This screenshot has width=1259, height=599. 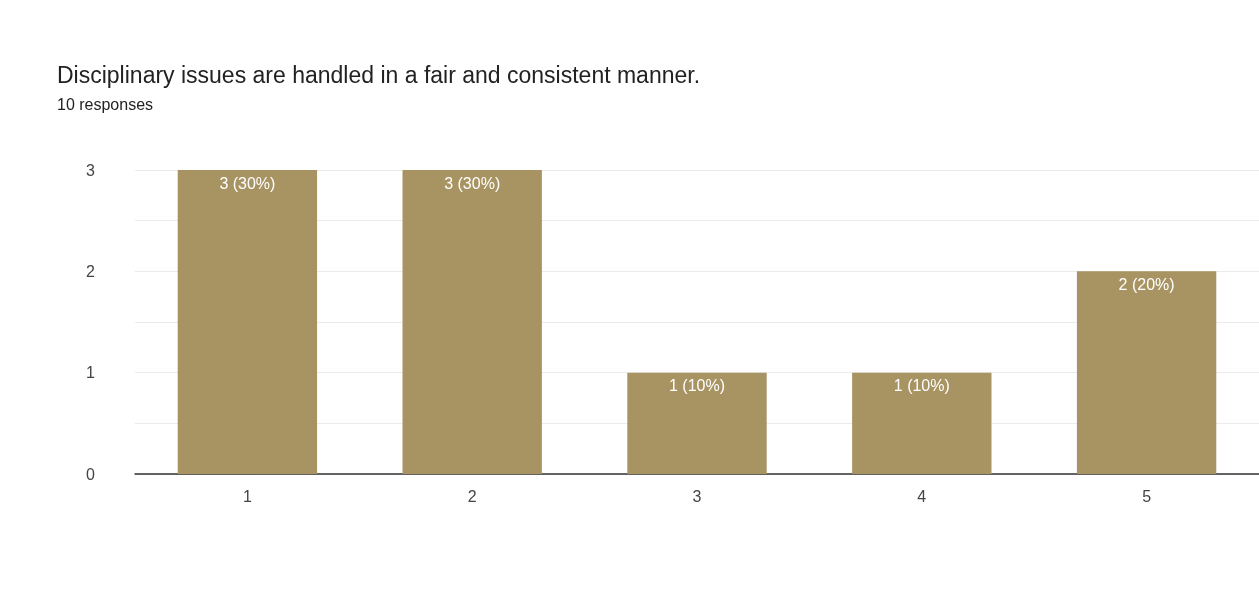 What do you see at coordinates (91, 373) in the screenshot?
I see `y-tick-label: 1` at bounding box center [91, 373].